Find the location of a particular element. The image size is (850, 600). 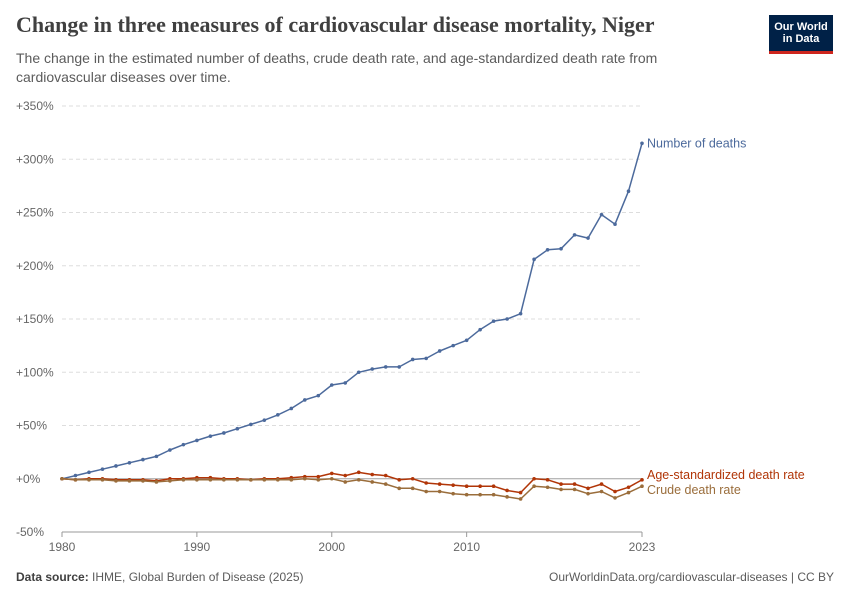

y-tick-label: +300% is located at coordinates (35, 159).